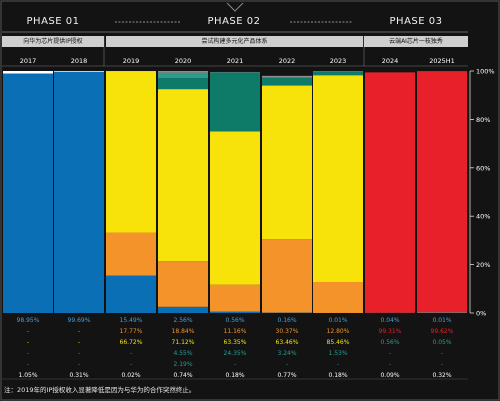  What do you see at coordinates (182, 353) in the screenshot?
I see `data-label-2020: 4.55%` at bounding box center [182, 353].